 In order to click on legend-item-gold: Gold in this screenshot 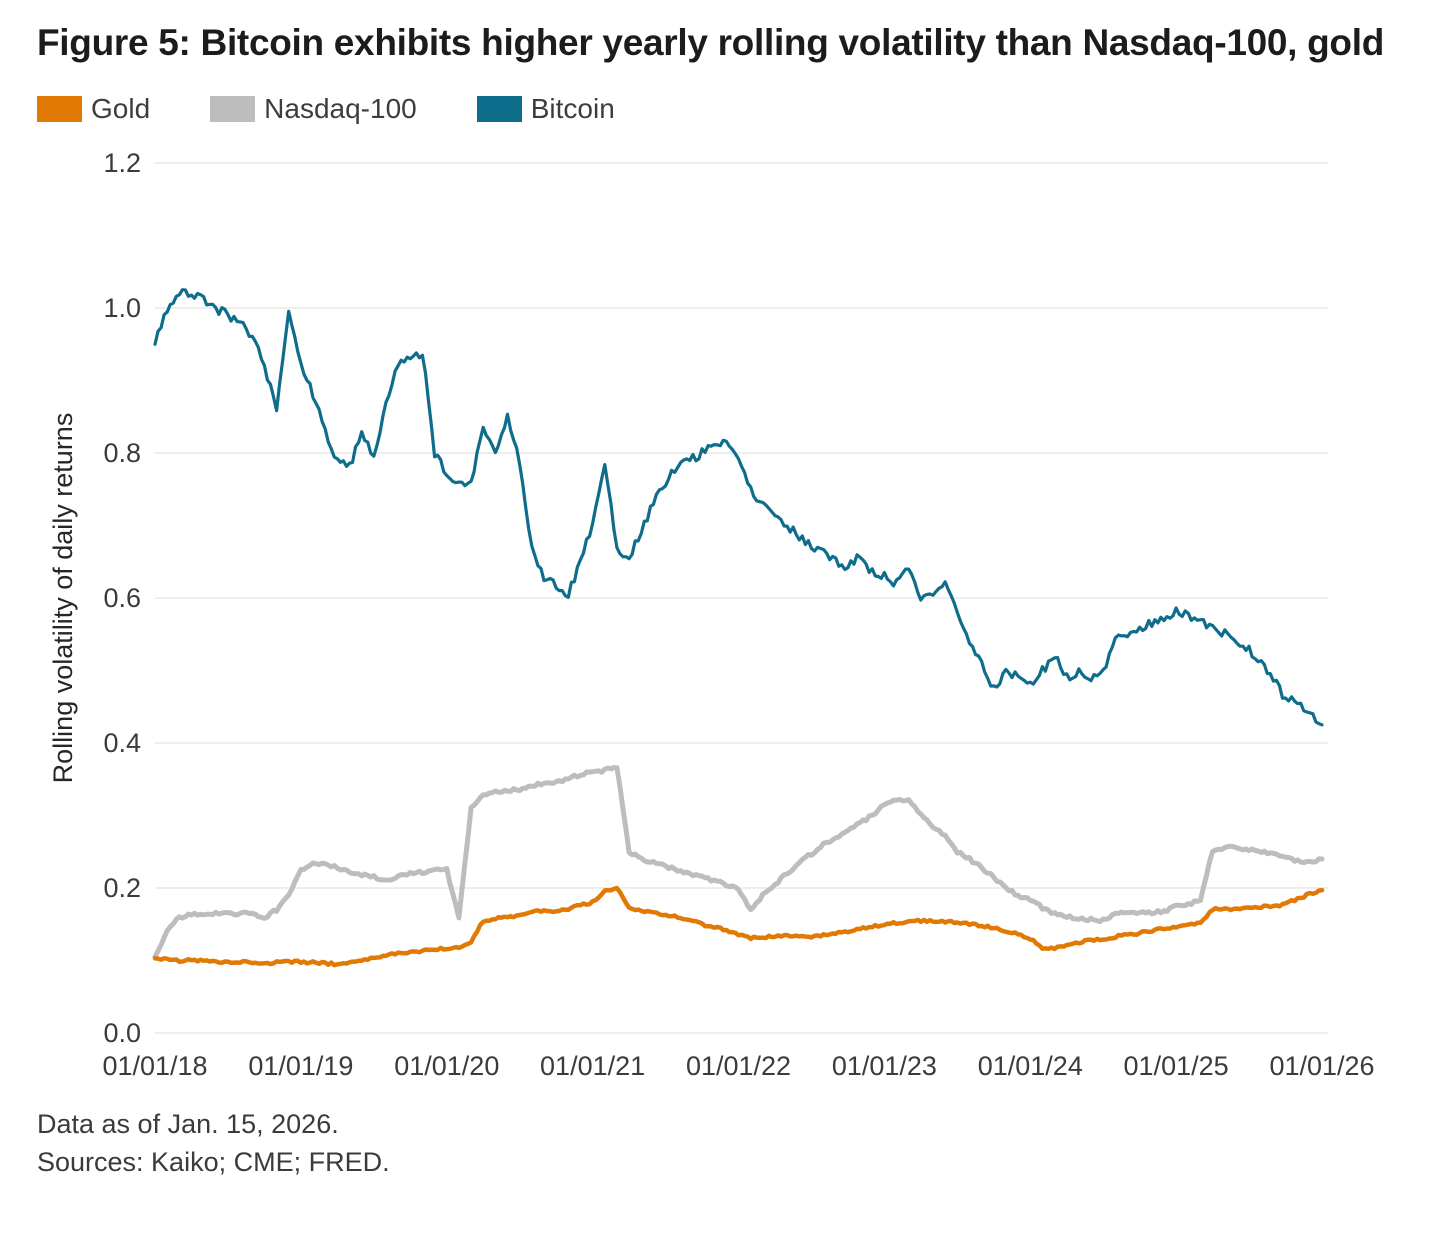, I will do `click(93, 109)`.